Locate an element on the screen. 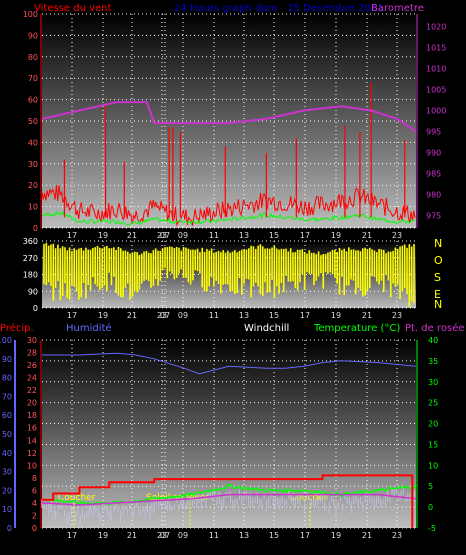 This screenshot has width=466, height=555. x-tick-p2-1: 19 is located at coordinates (103, 315).